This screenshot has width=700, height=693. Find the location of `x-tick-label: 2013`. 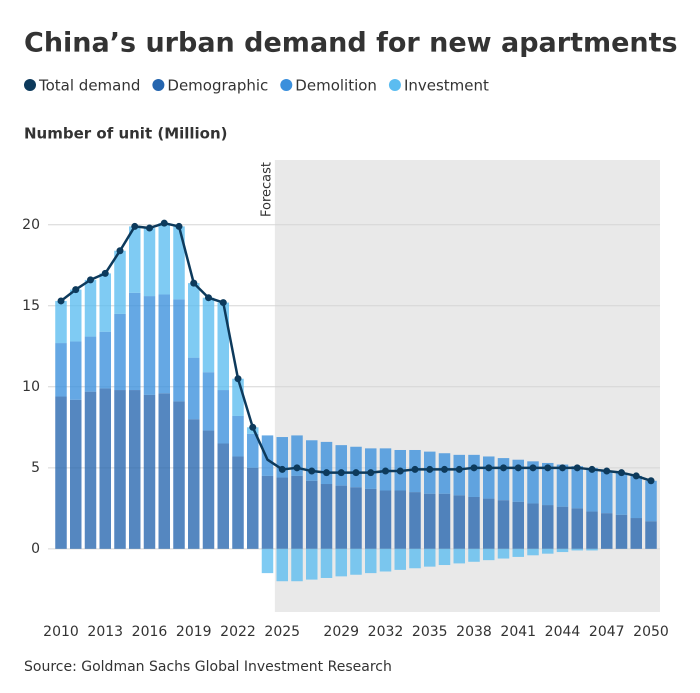

x-tick-label: 2013 is located at coordinates (105, 632).